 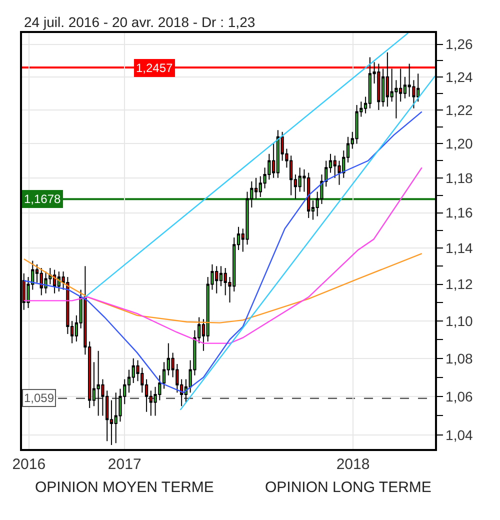 What do you see at coordinates (222, 288) in the screenshot?
I see `line-series` at bounding box center [222, 288].